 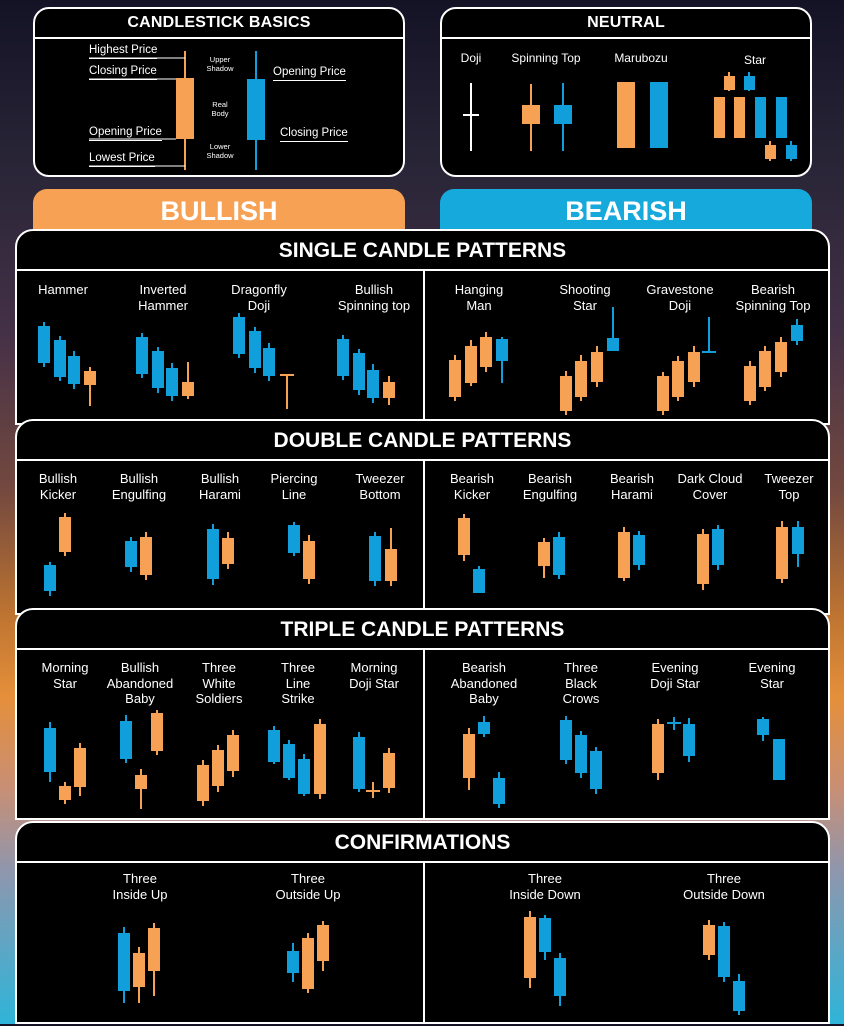 I want to click on basics-title: CANDLESTICK BASICS, so click(x=219, y=22).